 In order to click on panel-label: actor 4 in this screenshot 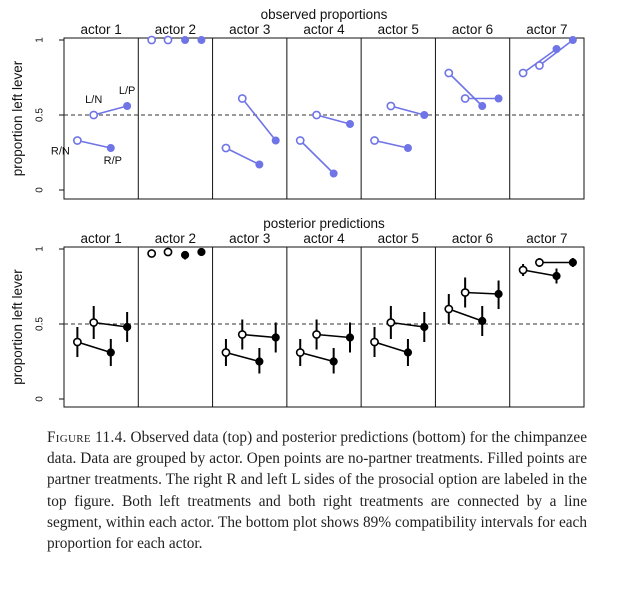, I will do `click(324, 238)`.